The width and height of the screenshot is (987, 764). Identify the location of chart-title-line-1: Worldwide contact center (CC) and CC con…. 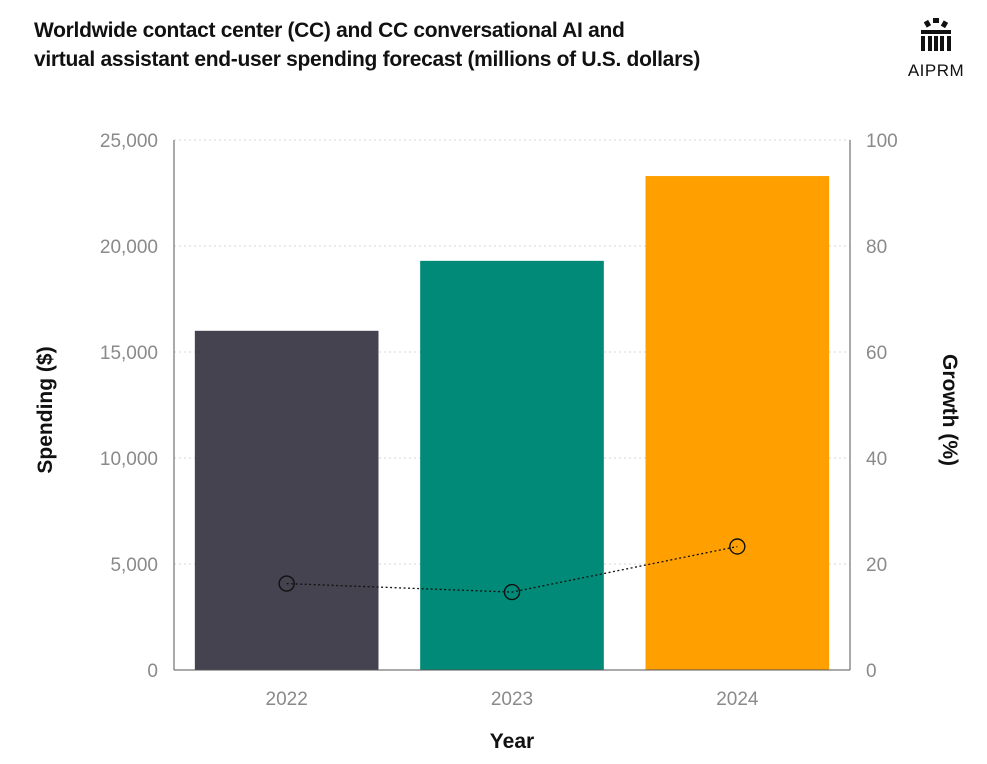
(329, 30).